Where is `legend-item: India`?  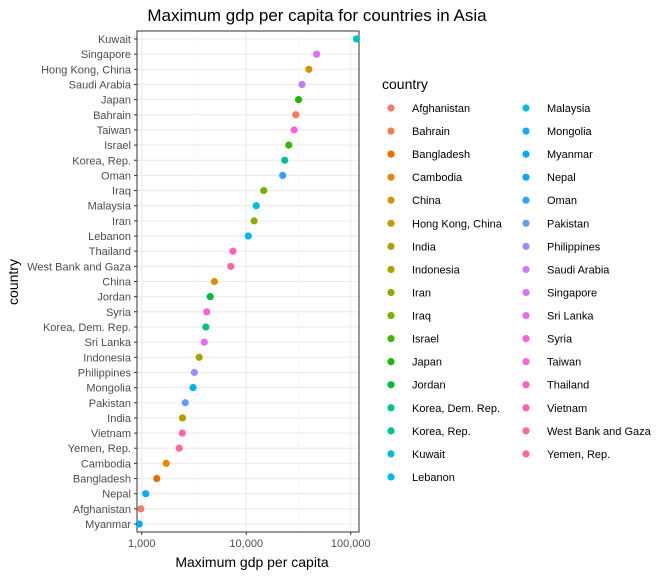
legend-item: India is located at coordinates (412, 247).